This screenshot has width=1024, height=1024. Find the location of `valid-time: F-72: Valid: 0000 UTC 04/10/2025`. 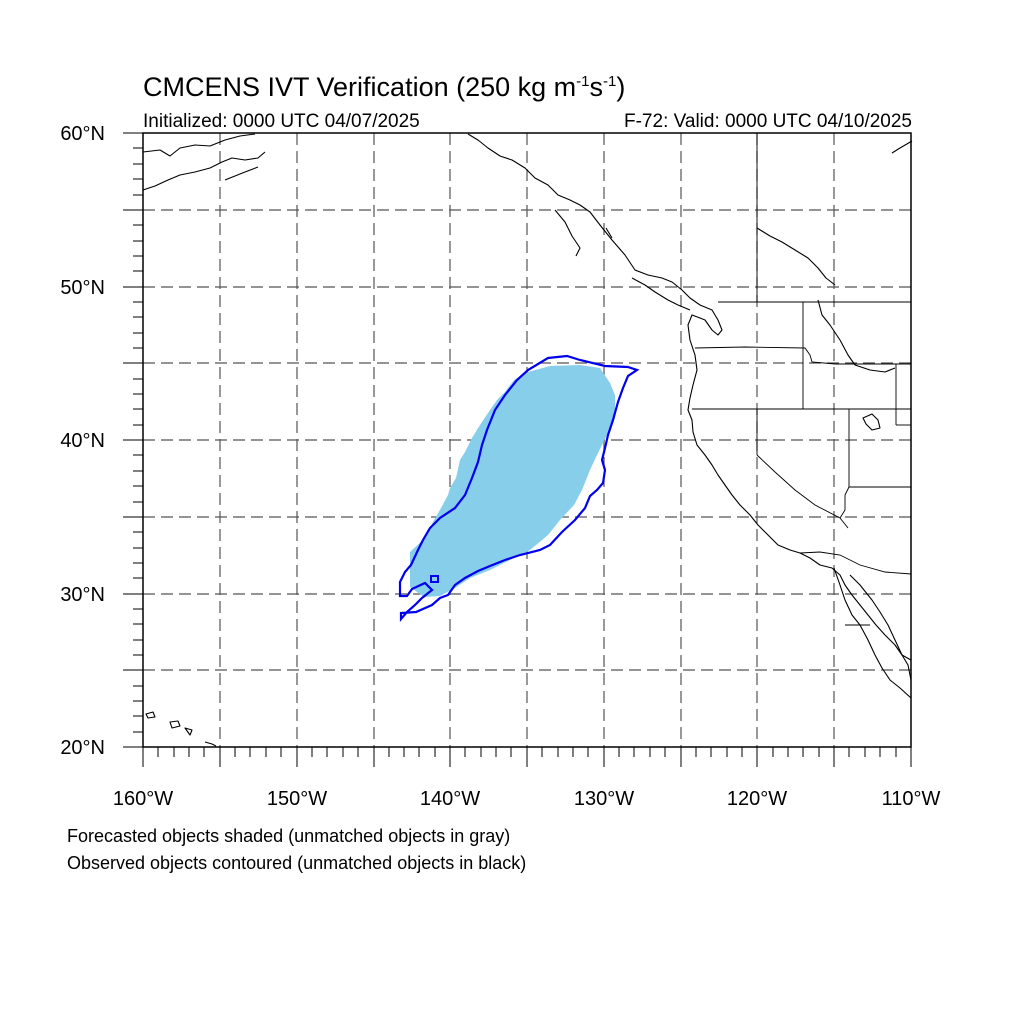

valid-time: F-72: Valid: 0000 UTC 04/10/2025 is located at coordinates (768, 121).